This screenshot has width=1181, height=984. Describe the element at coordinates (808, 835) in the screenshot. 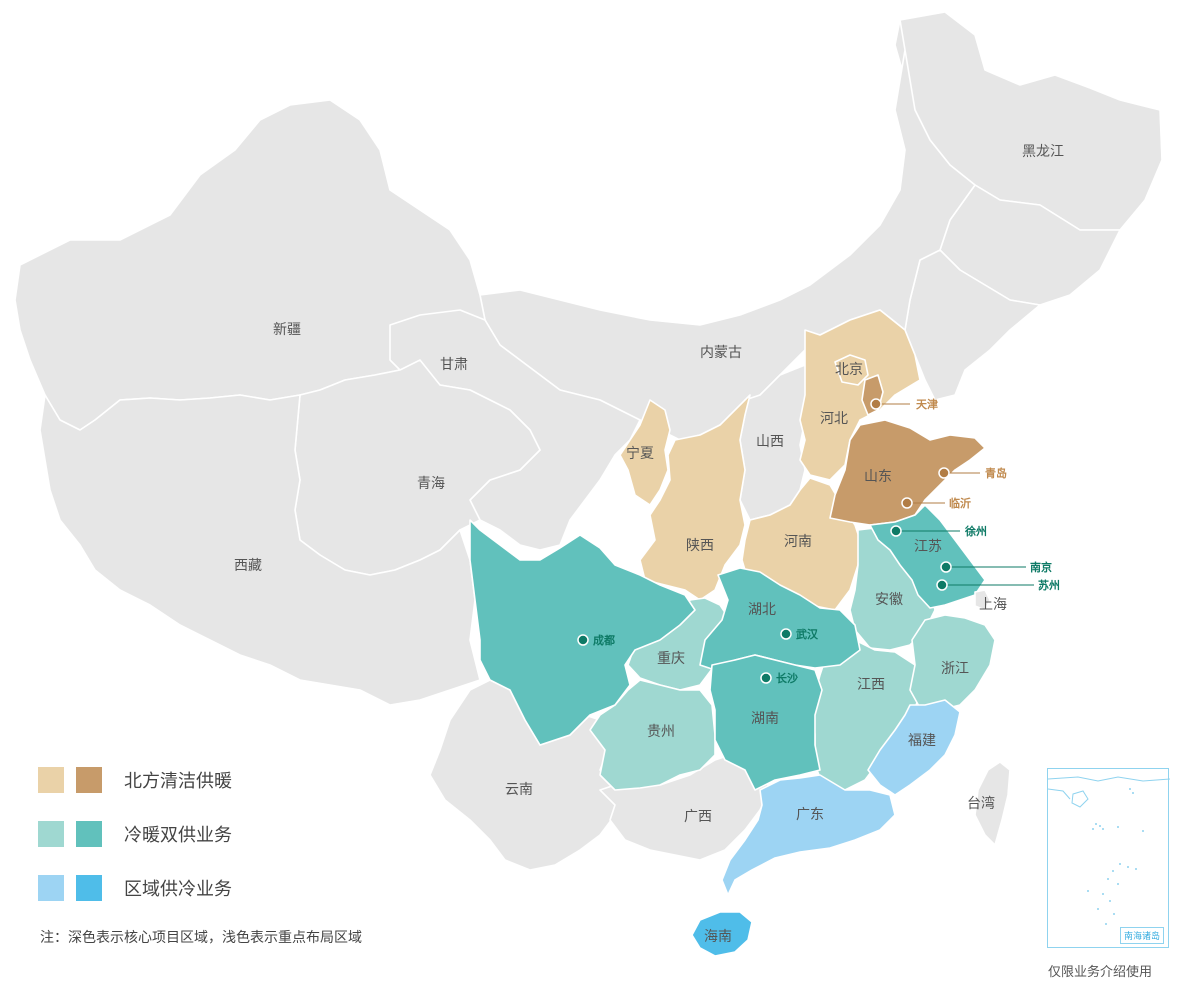

I see `region-guangdong` at that location.